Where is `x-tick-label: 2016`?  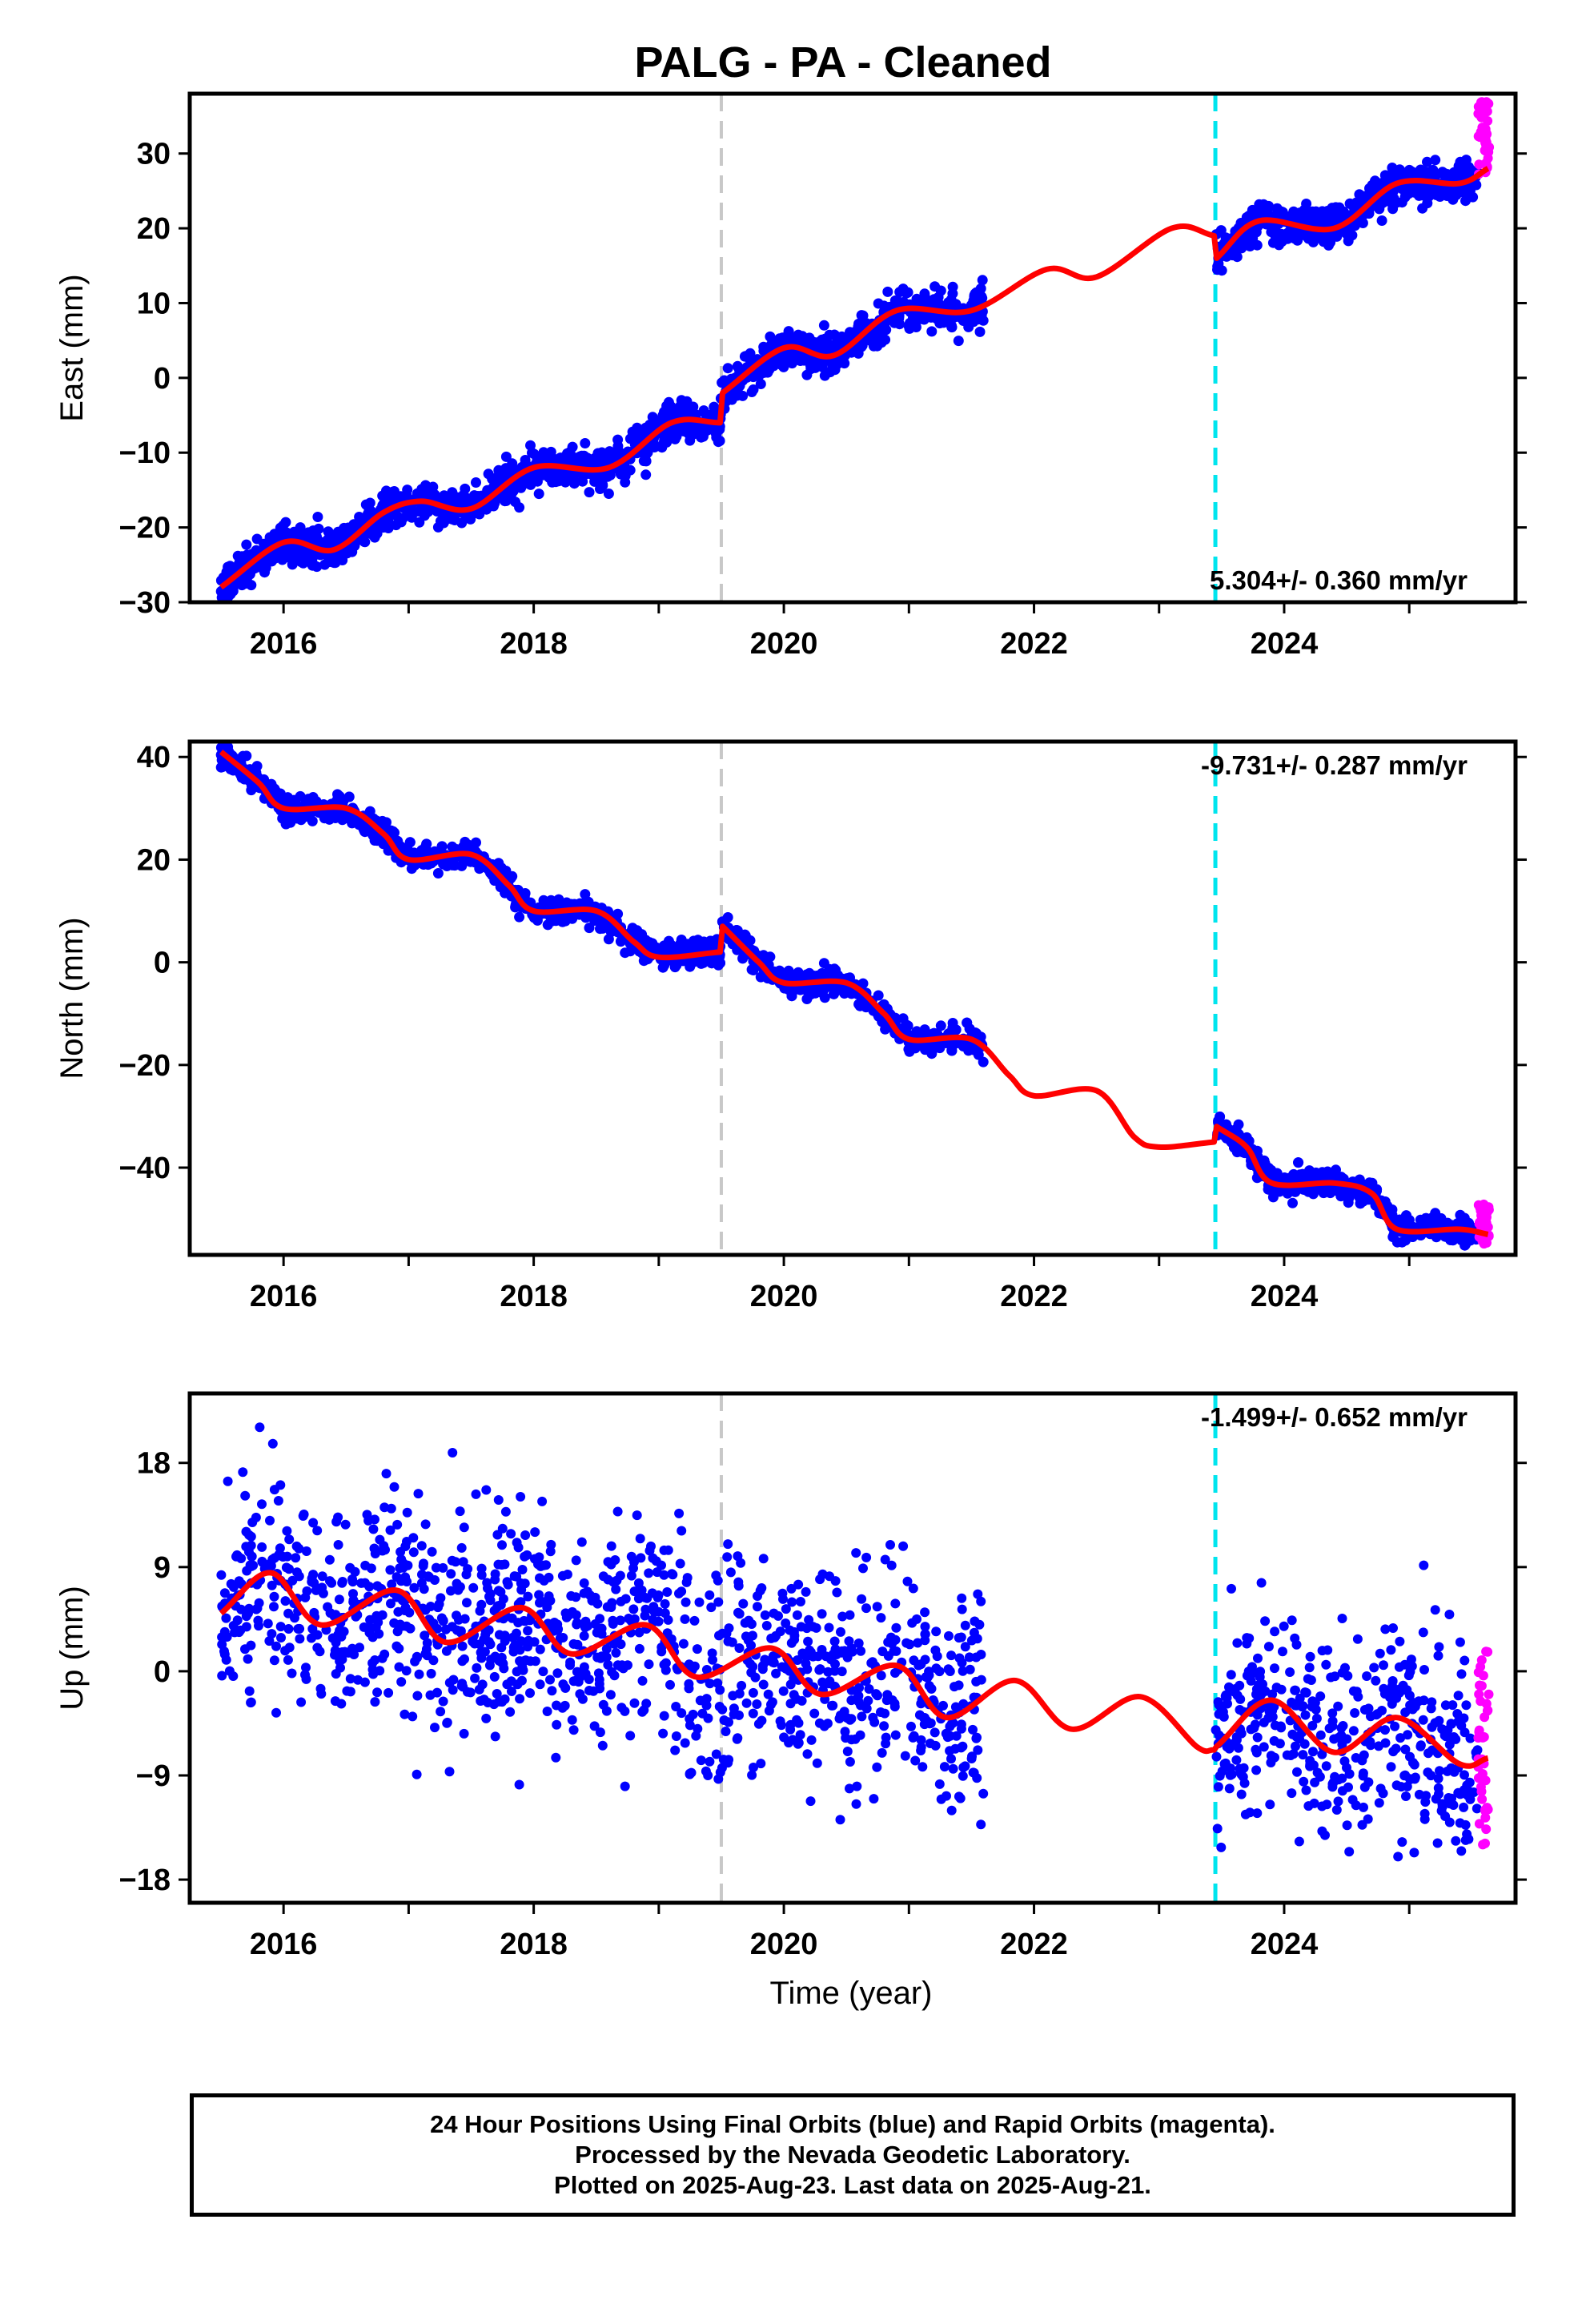
x-tick-label: 2016 is located at coordinates (284, 644).